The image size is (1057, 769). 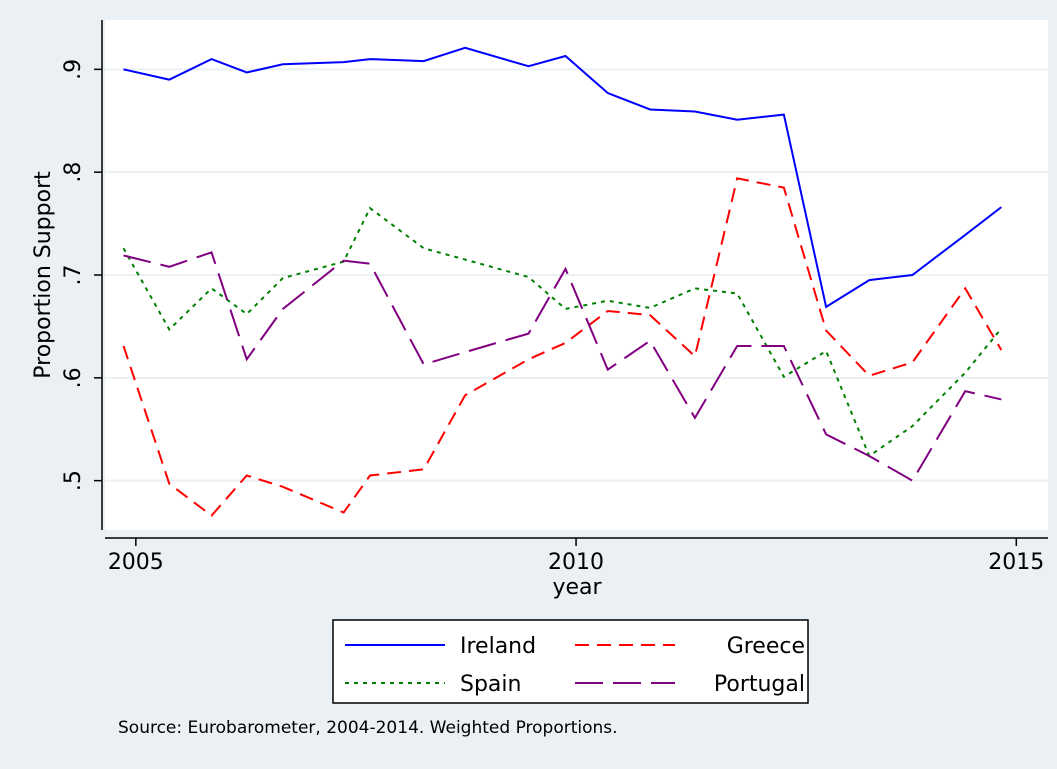 What do you see at coordinates (73, 69) in the screenshot?
I see `y-tick-label: .9` at bounding box center [73, 69].